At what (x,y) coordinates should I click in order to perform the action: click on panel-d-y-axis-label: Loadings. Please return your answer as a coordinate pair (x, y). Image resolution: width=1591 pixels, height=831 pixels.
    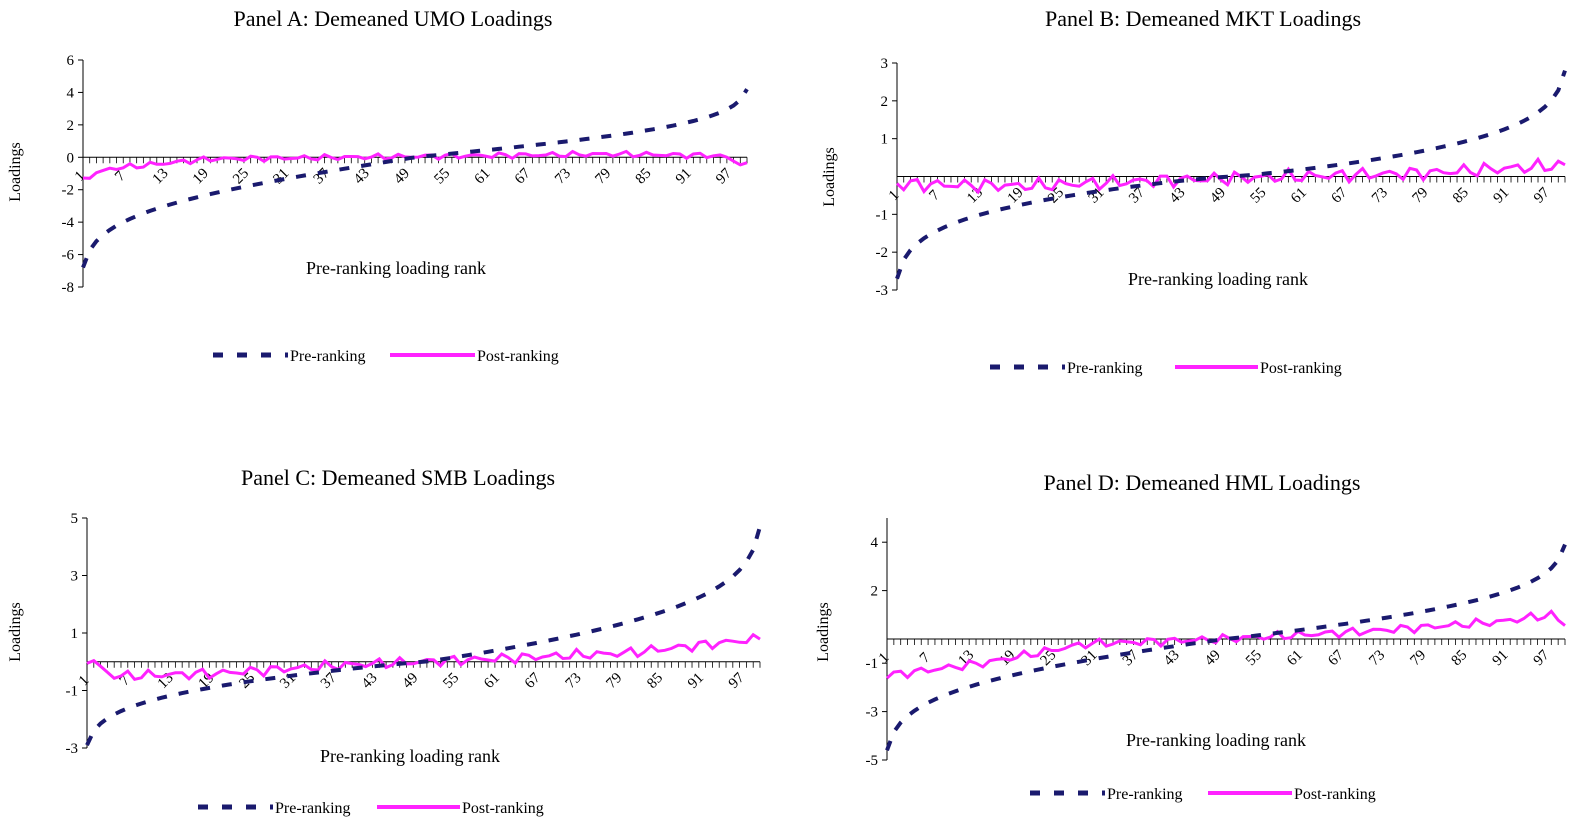
    Looking at the image, I should click on (823, 632).